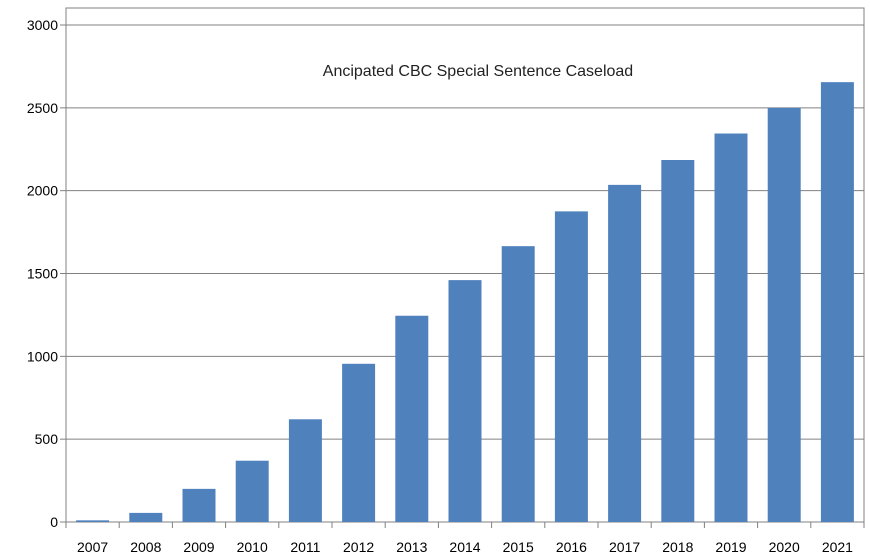  I want to click on bar-2017, so click(625, 353).